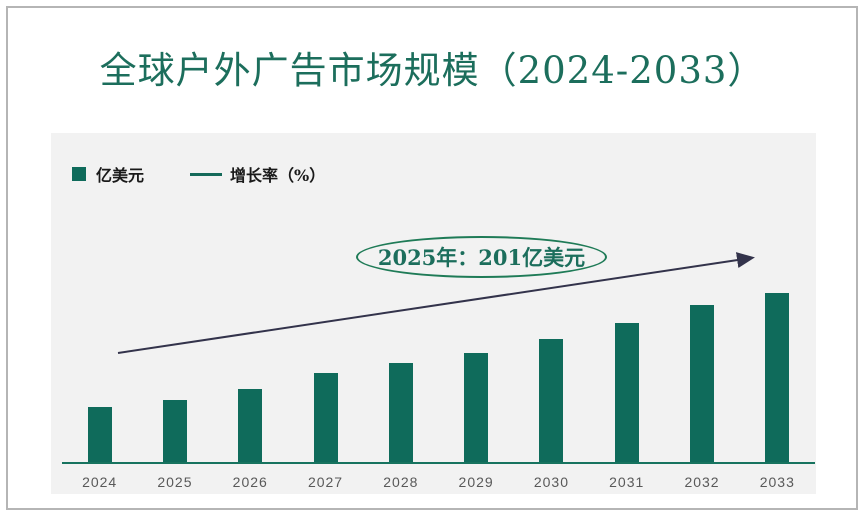 Image resolution: width=865 pixels, height=519 pixels. I want to click on x-axis-label: 2033, so click(777, 482).